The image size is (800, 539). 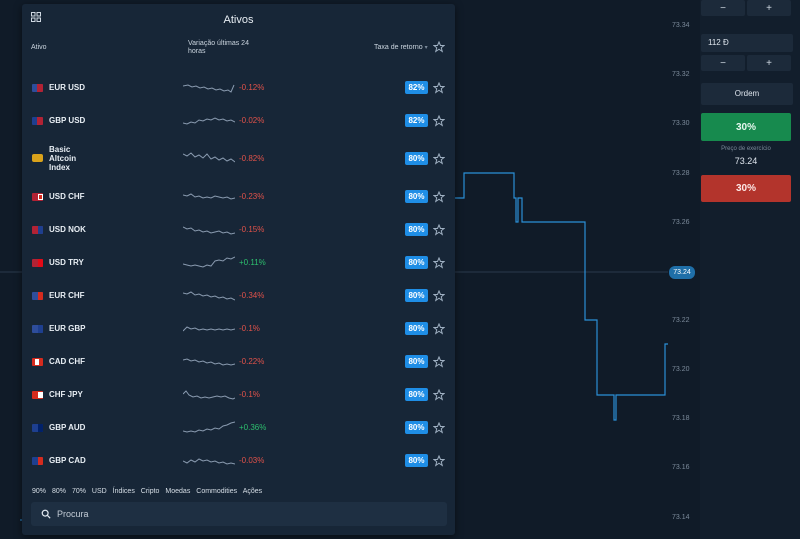 I want to click on asset-name: Basic Altcoin Index, so click(x=63, y=158).